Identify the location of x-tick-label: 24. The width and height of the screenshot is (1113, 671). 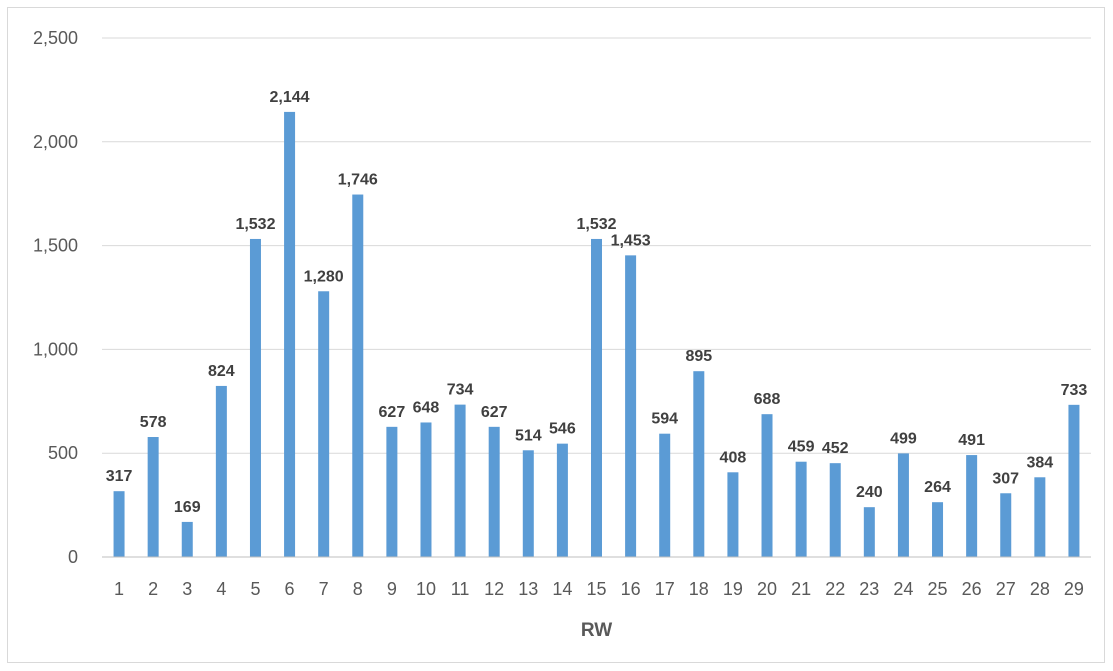
(903, 589).